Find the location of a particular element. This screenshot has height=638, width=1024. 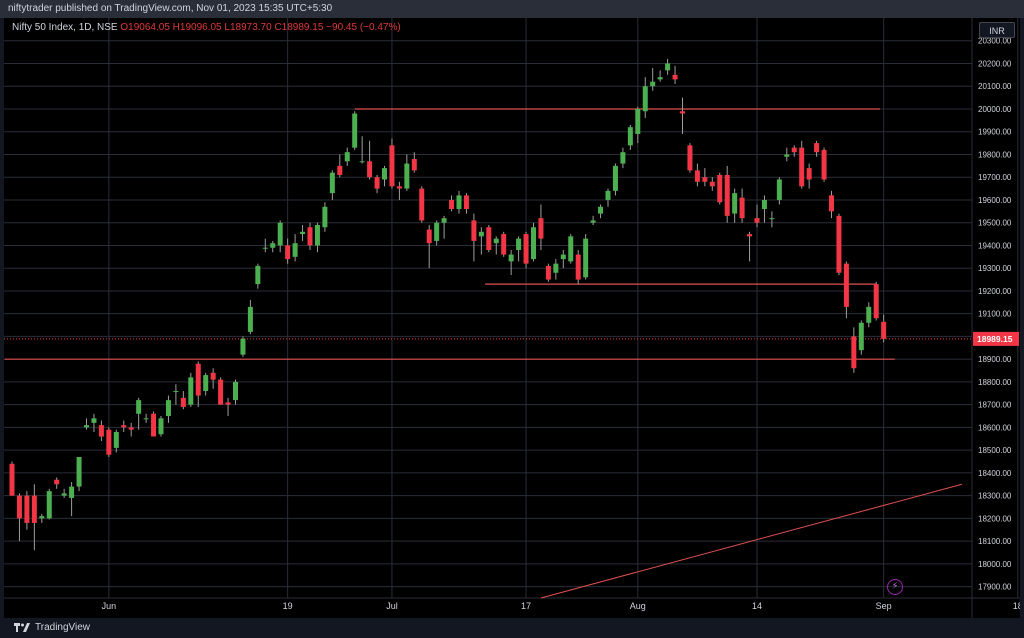

trend-line is located at coordinates (751, 541).